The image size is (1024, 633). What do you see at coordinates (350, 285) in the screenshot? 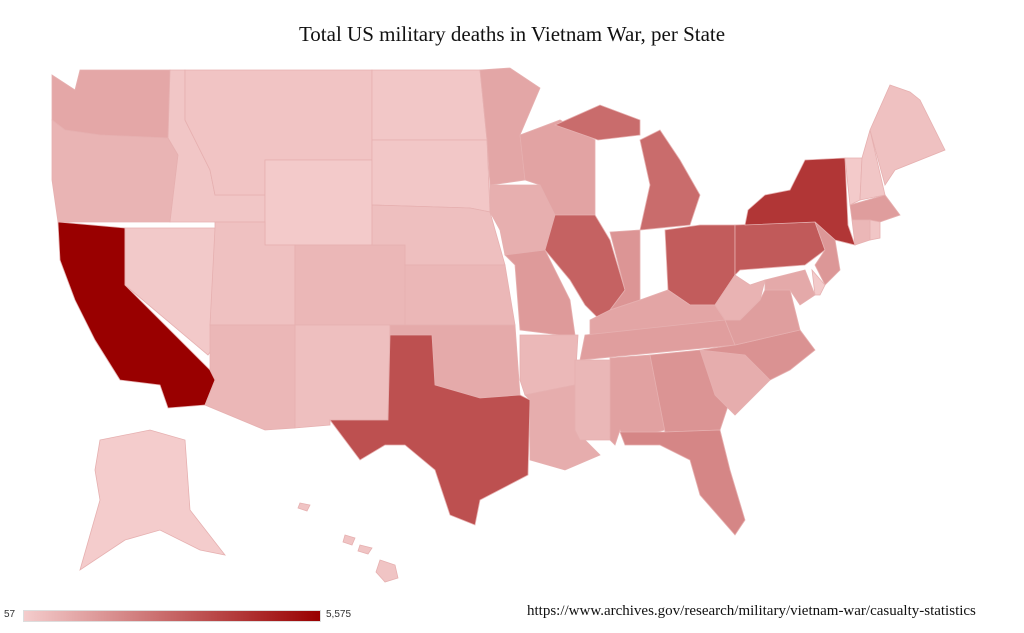
I see `state-co: CO: 623` at bounding box center [350, 285].